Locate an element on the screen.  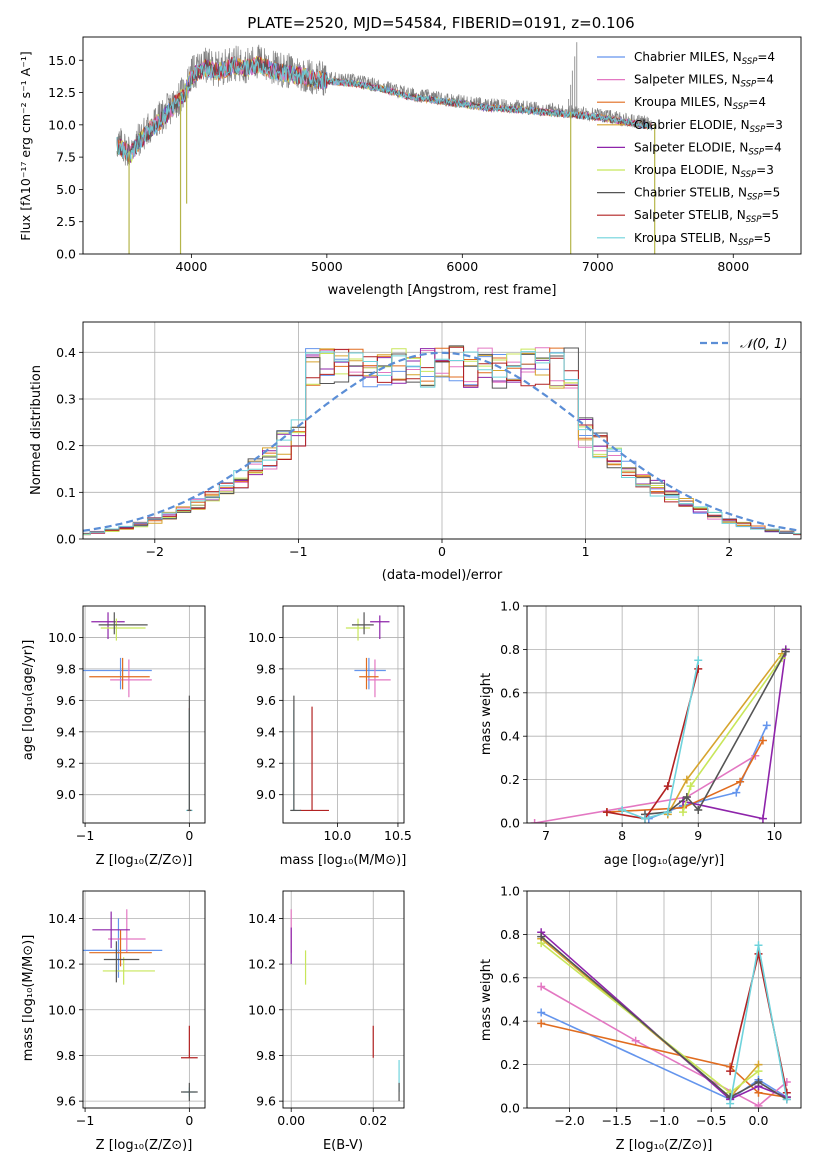
data-point-salpeter_elodie is located at coordinates (762, 818).